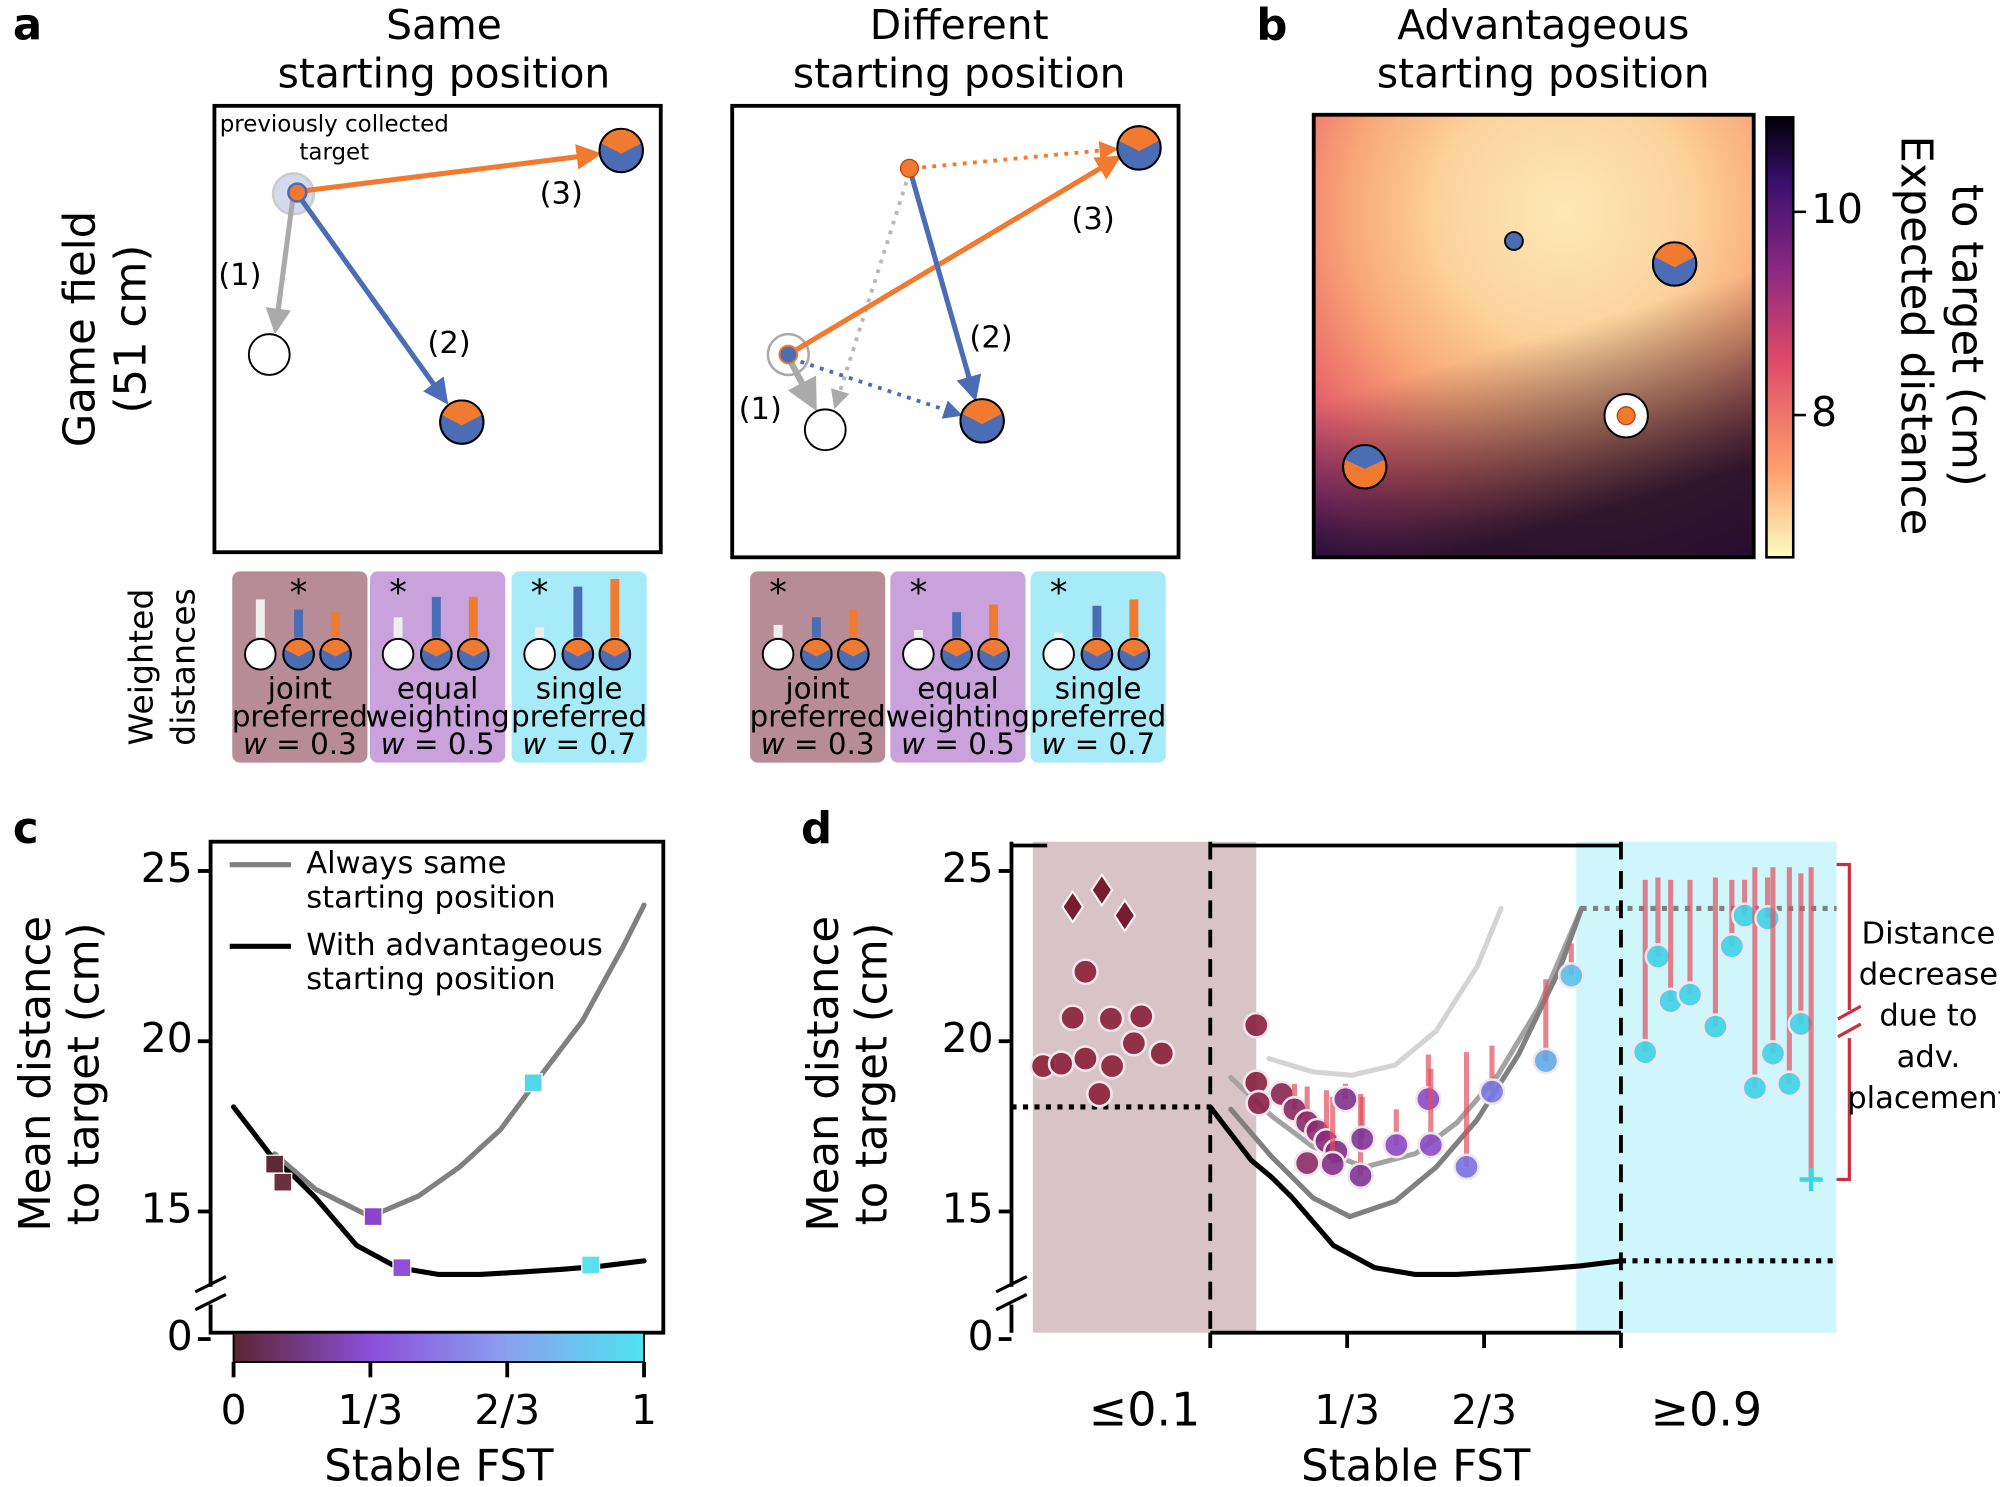 The width and height of the screenshot is (2000, 1487). What do you see at coordinates (183, 667) in the screenshot?
I see `axis-label: distances` at bounding box center [183, 667].